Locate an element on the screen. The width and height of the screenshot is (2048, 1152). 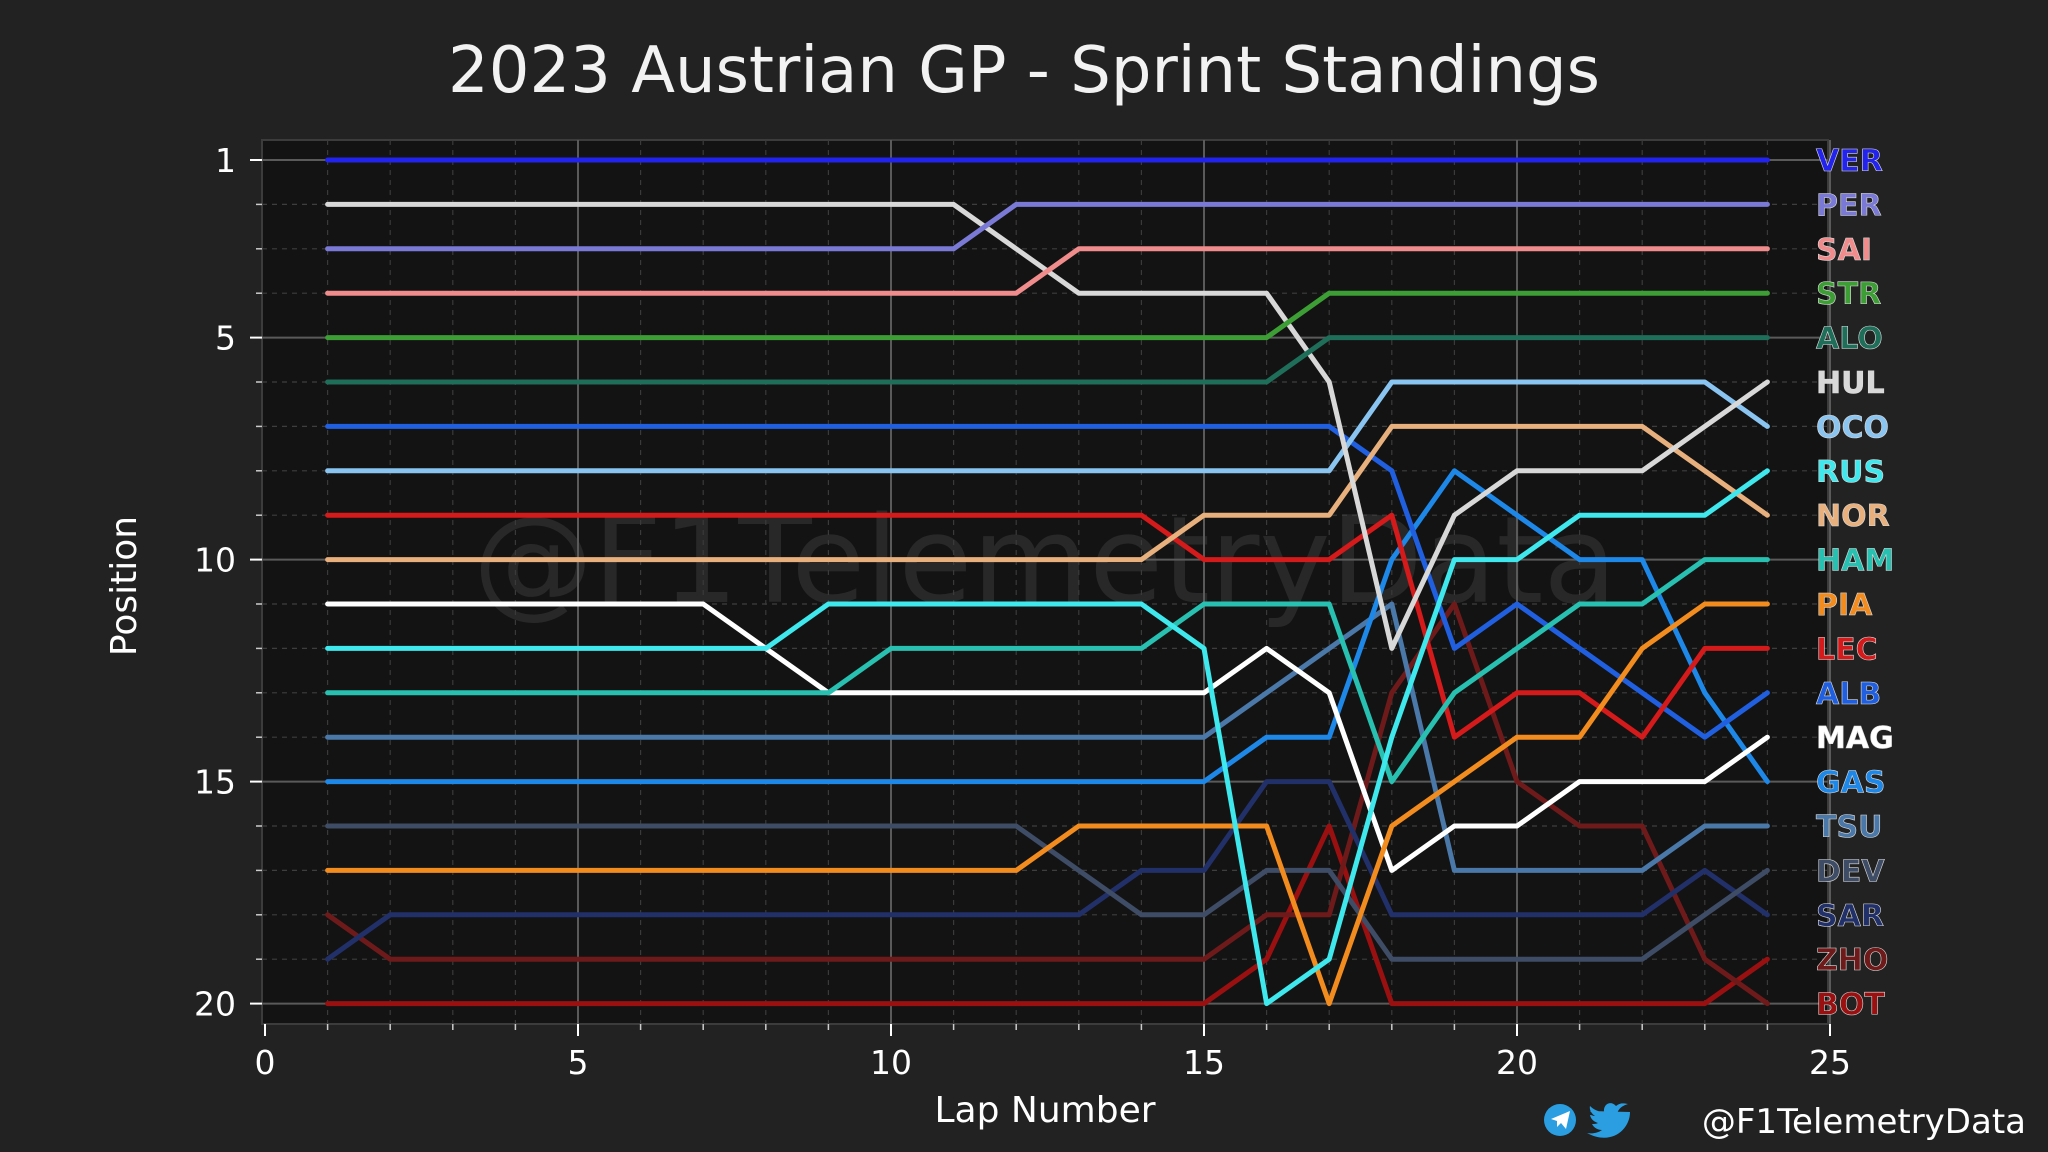
legend-label-mag: MAG is located at coordinates (1855, 738).